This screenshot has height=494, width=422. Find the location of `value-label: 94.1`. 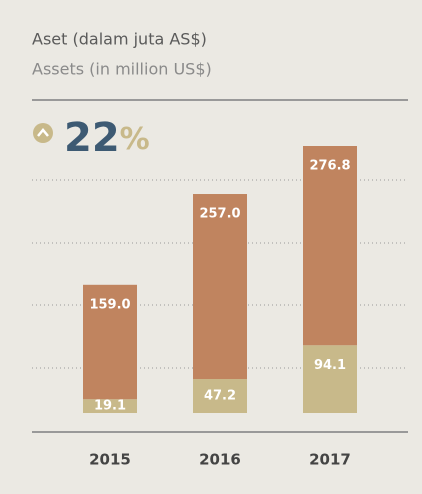

value-label: 94.1 is located at coordinates (330, 365).